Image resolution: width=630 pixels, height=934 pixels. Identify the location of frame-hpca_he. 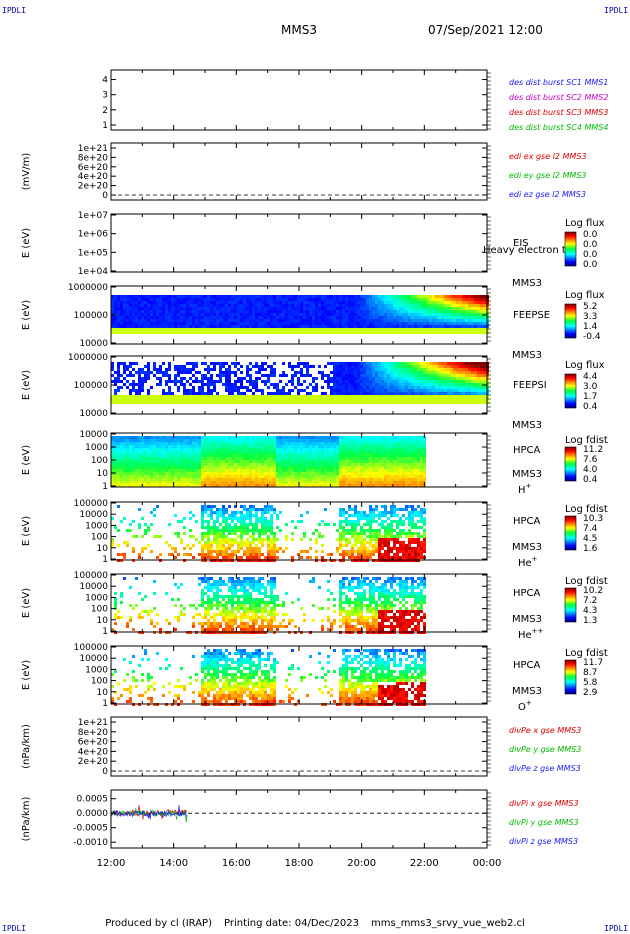
(299, 531).